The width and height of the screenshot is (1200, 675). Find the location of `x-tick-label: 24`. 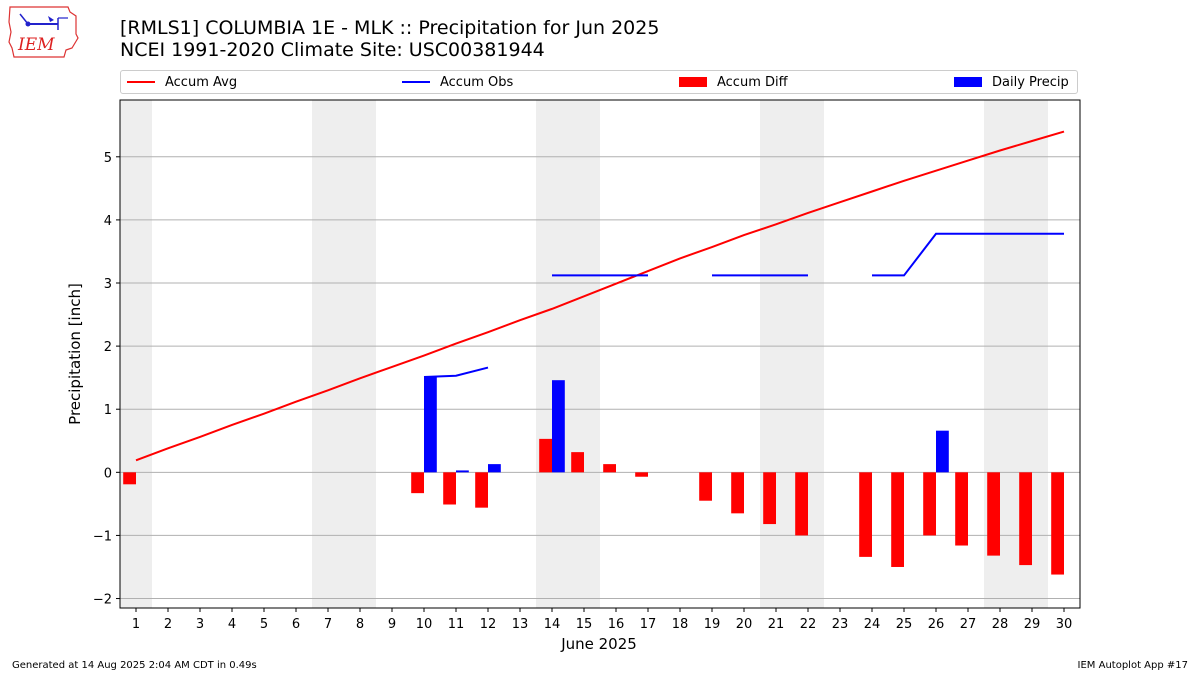

x-tick-label: 24 is located at coordinates (872, 624).